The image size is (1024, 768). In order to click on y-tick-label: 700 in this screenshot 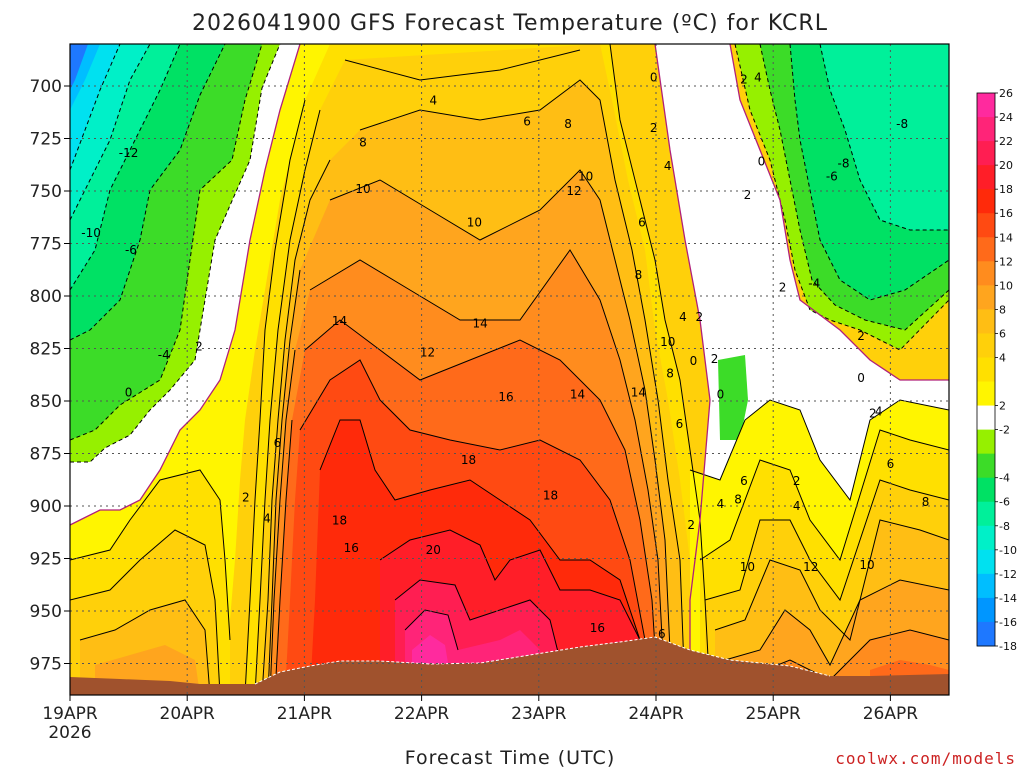, I will do `click(46, 87)`.